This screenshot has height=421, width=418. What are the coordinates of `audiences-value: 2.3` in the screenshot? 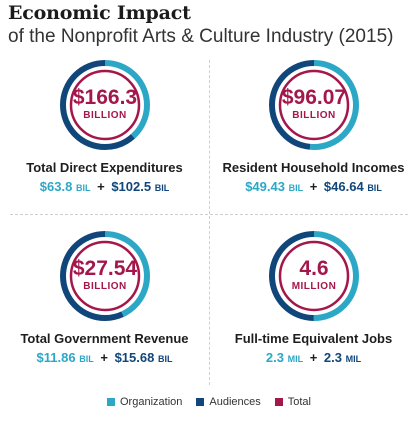 It's located at (332, 357).